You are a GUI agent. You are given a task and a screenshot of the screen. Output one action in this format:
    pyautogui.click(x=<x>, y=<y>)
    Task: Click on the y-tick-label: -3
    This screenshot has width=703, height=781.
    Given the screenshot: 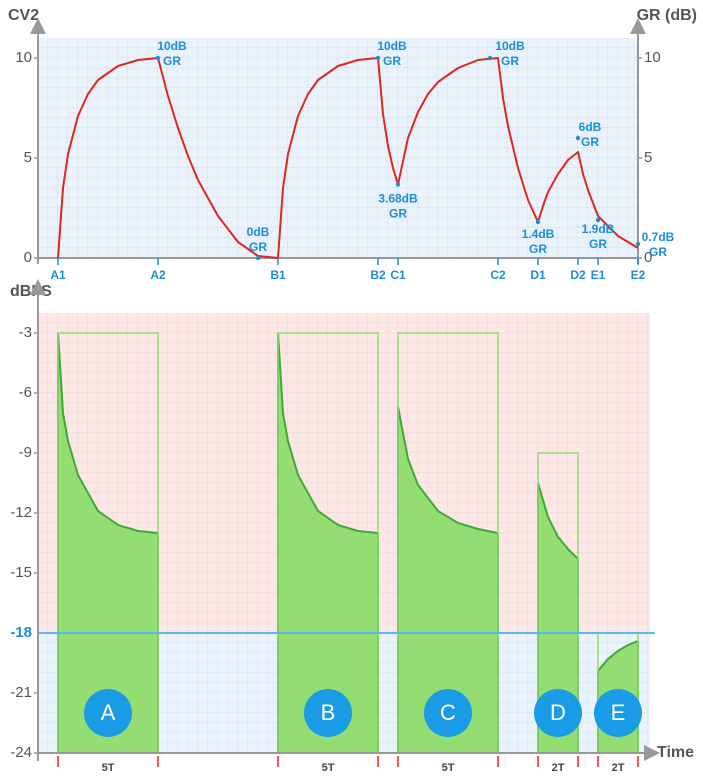 What is the action you would take?
    pyautogui.click(x=25, y=332)
    